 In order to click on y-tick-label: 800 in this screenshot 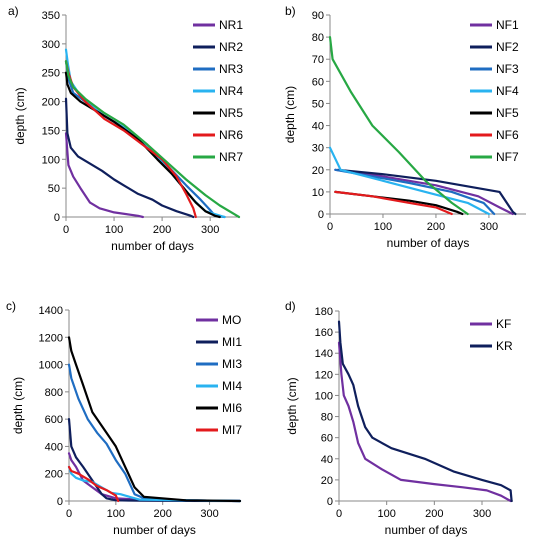, I will do `click(54, 393)`.